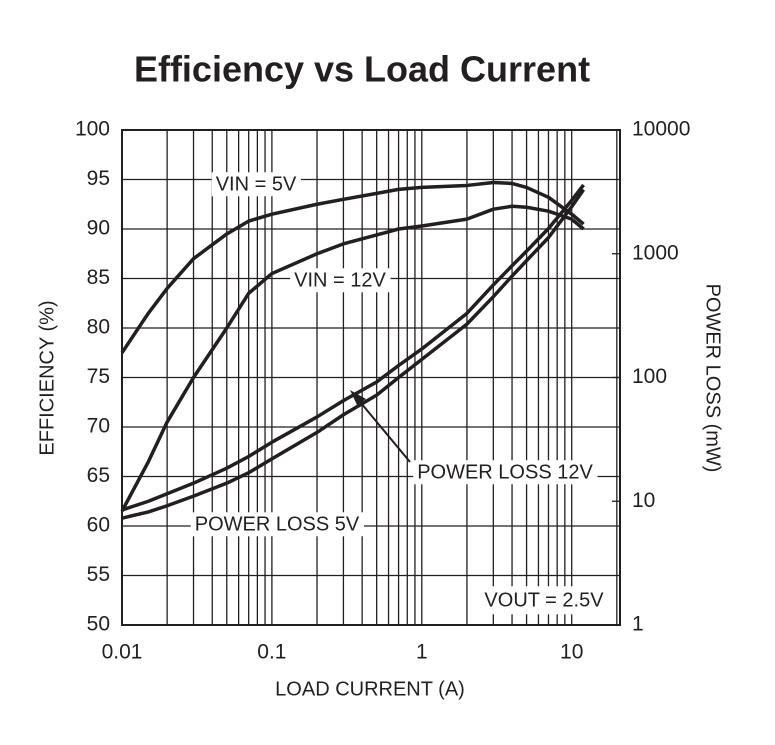 The height and width of the screenshot is (745, 775). I want to click on series-label: POWER LOSS 12V, so click(505, 472).